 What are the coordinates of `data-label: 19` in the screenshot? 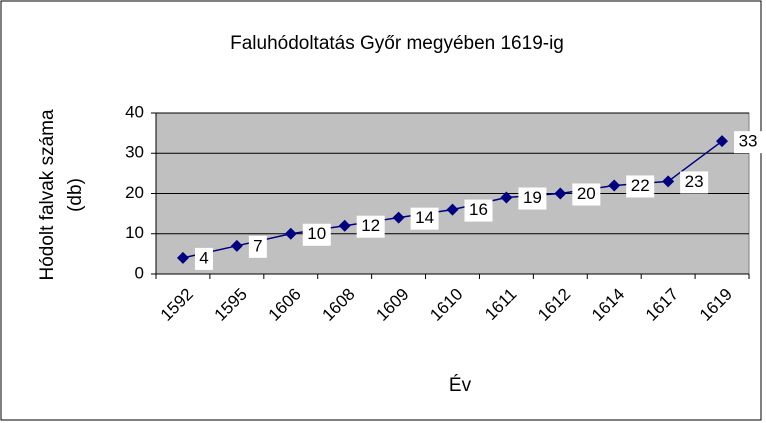 It's located at (532, 197).